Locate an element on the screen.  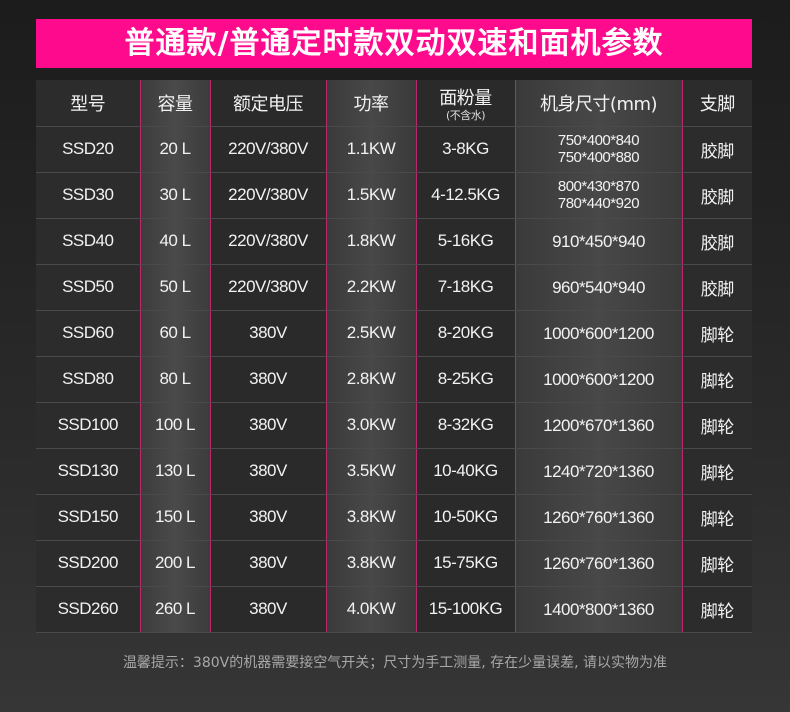
cell-size: 800*430*870 780*440*920 is located at coordinates (598, 195).